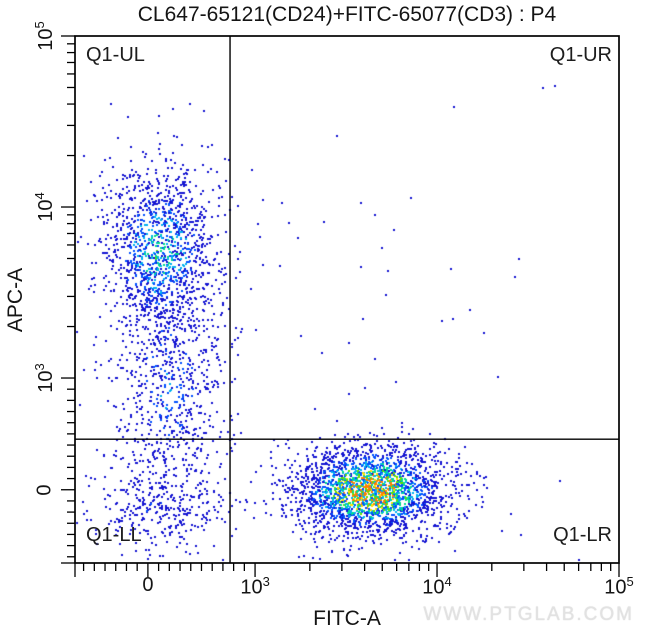  I want to click on quadrant-label-upper-left: Q1-UL, so click(115, 55).